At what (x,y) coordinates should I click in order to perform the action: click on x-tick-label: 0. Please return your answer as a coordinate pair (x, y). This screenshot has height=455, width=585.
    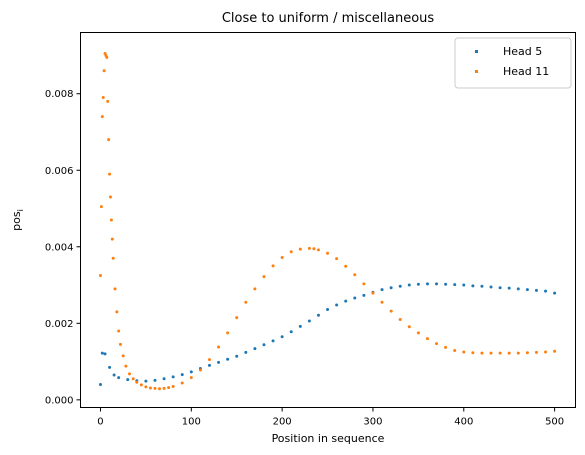
    Looking at the image, I should click on (100, 422).